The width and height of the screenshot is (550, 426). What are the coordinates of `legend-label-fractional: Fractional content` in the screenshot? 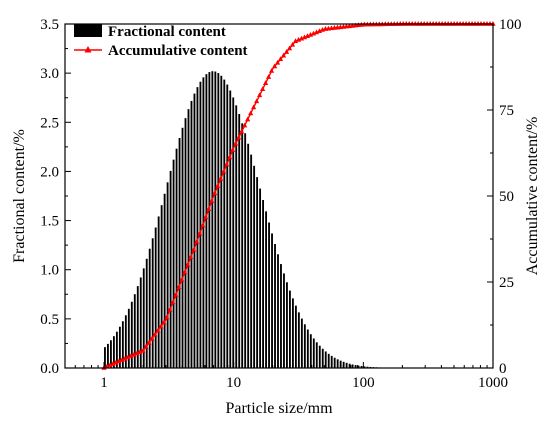 It's located at (167, 32).